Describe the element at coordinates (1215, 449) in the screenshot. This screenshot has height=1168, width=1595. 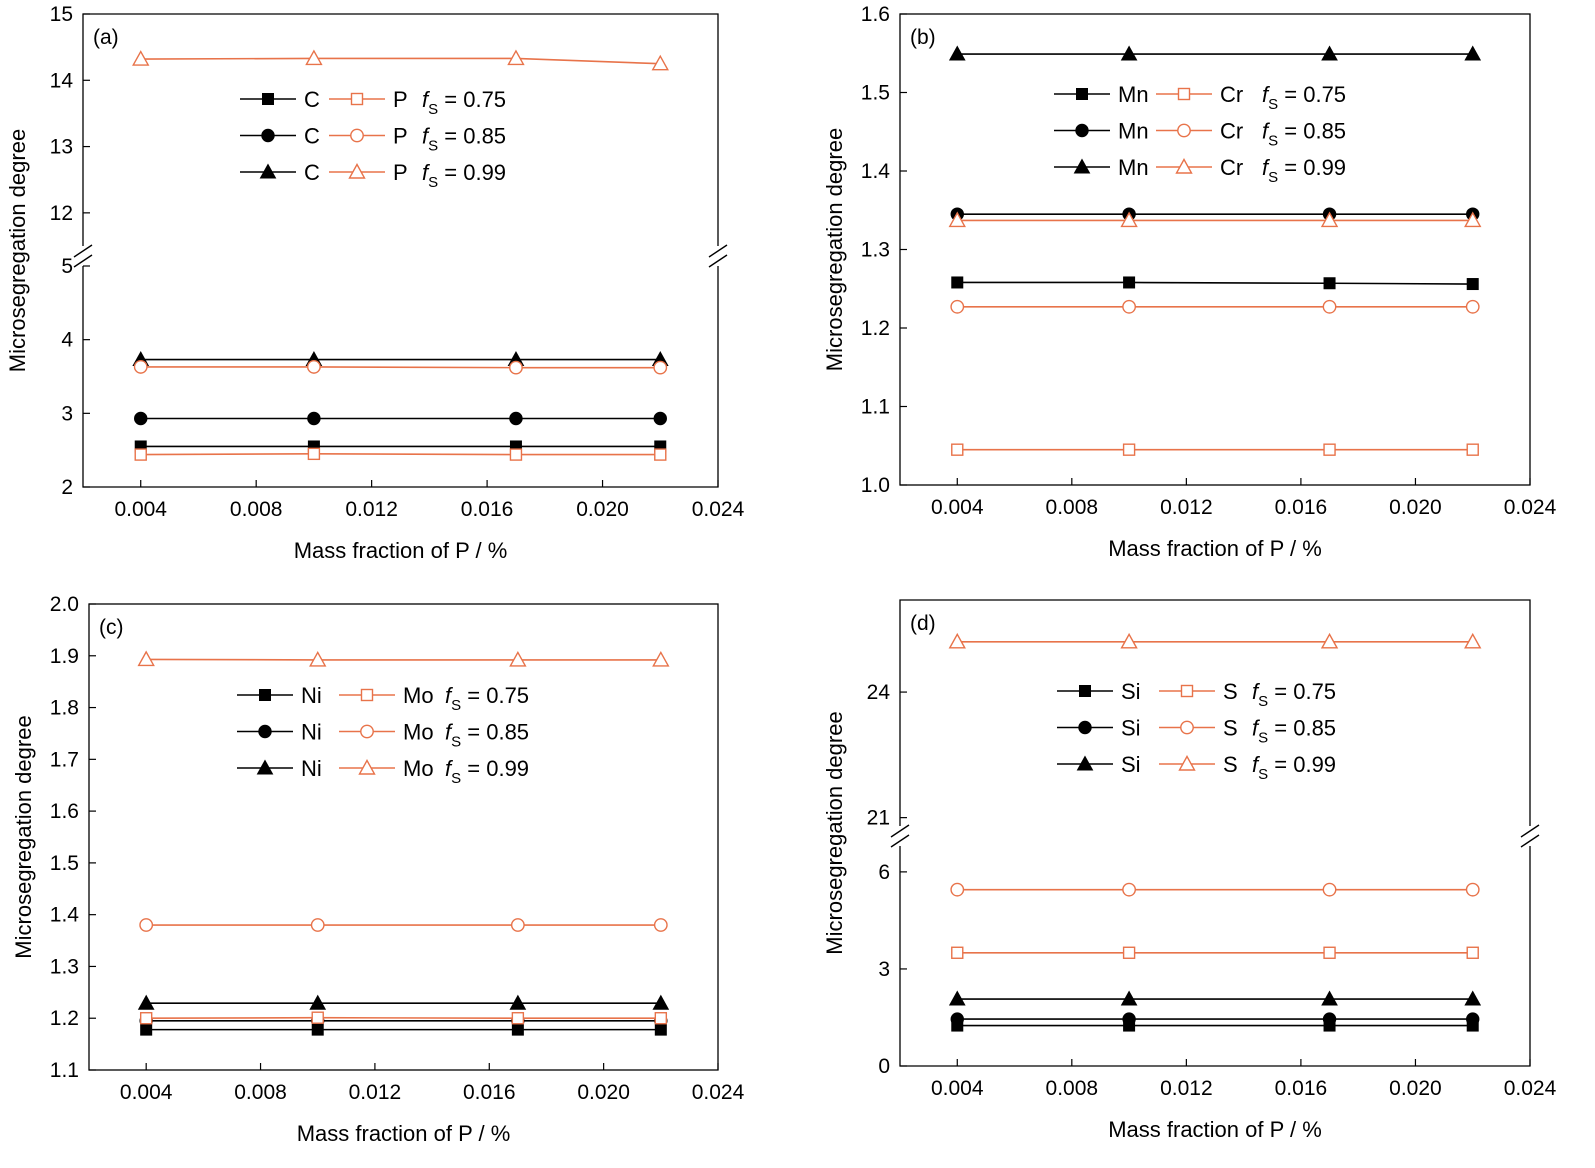
I see `series-Cr-fs-0.75` at that location.